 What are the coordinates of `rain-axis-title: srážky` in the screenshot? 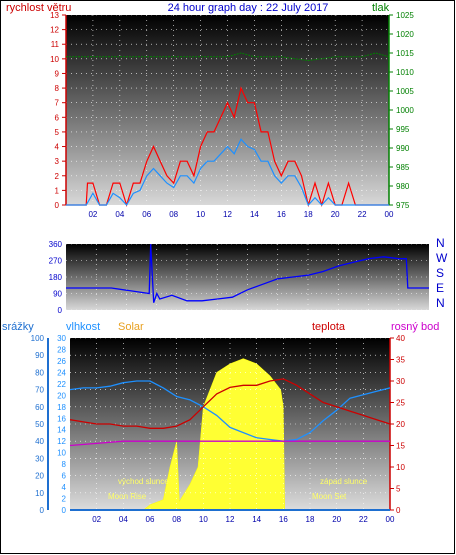 It's located at (18, 327).